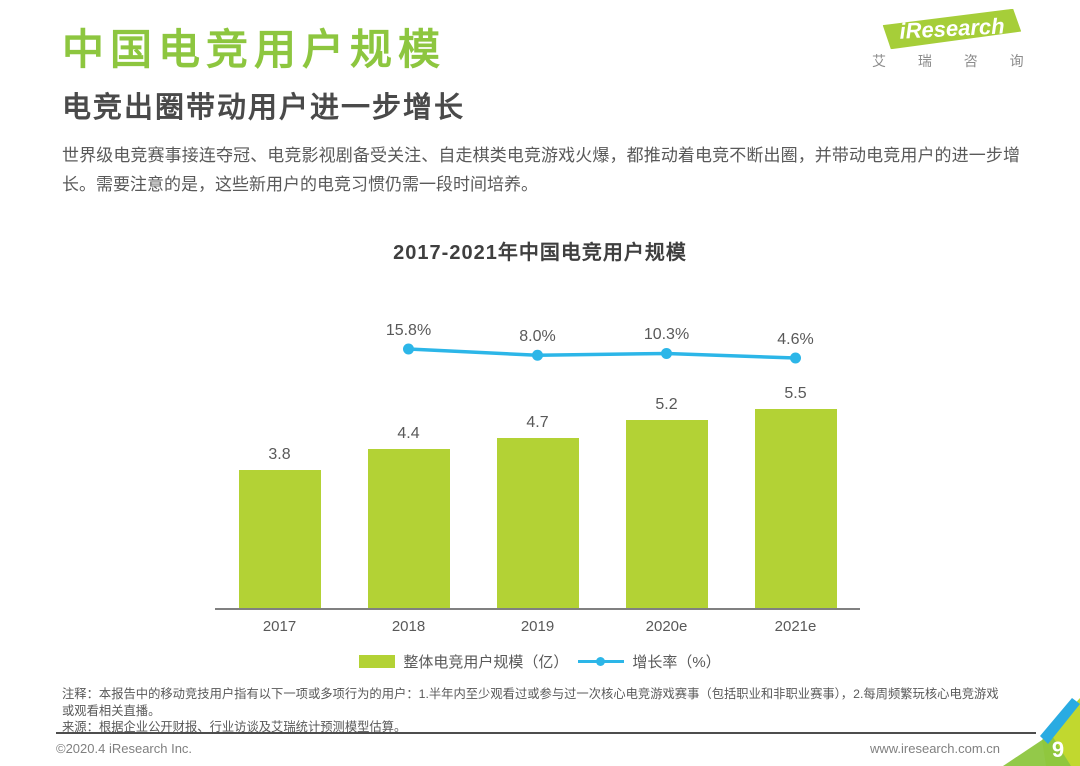 This screenshot has height=766, width=1080. I want to click on legend-bar-label: 整体电竞用户规模（亿）, so click(486, 662).